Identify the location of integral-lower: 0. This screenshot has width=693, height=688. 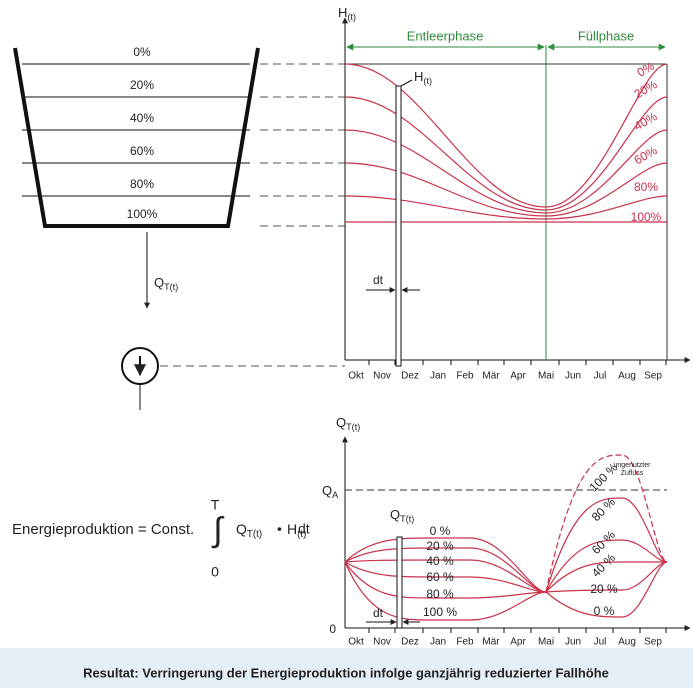
(215, 572).